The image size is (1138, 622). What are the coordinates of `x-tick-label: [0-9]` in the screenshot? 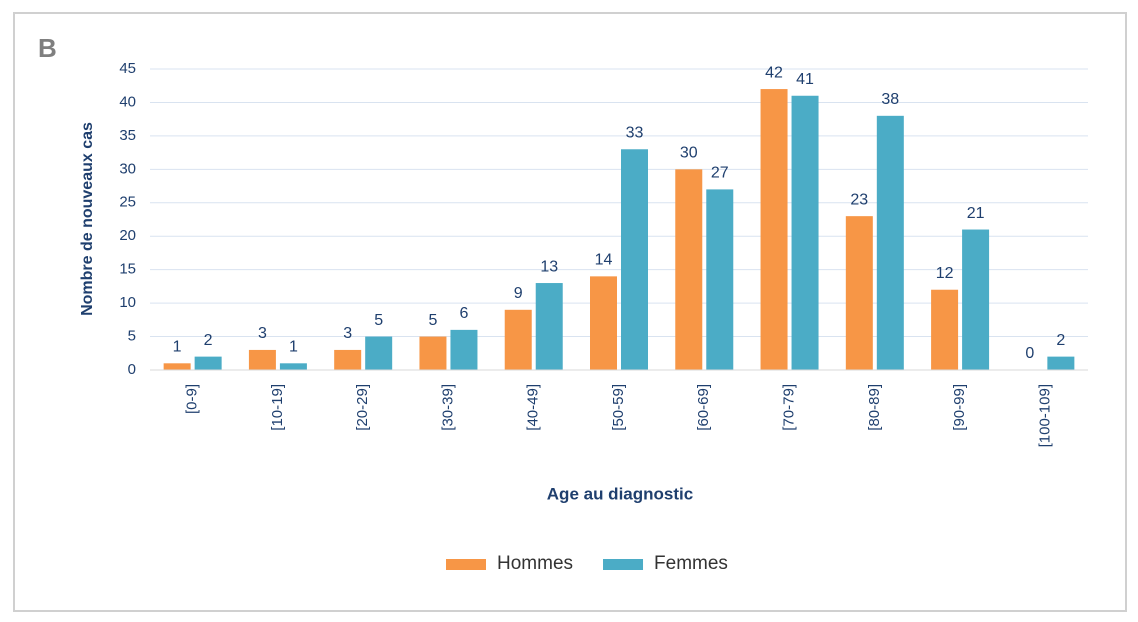 It's located at (192, 399).